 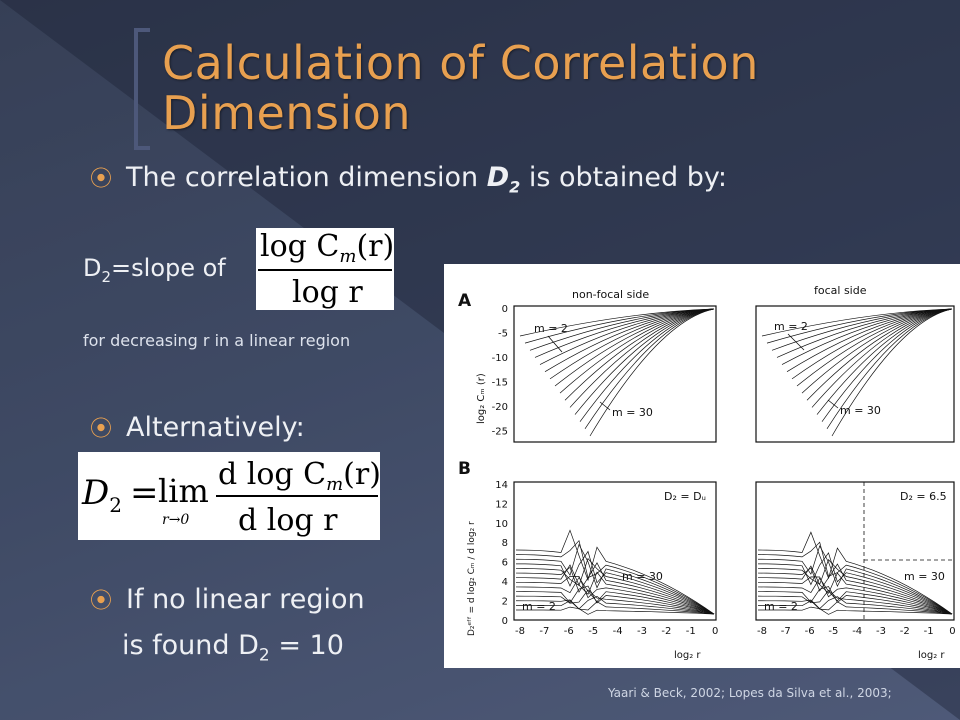 What do you see at coordinates (142, 89) in the screenshot?
I see `title-bracket-decoration` at bounding box center [142, 89].